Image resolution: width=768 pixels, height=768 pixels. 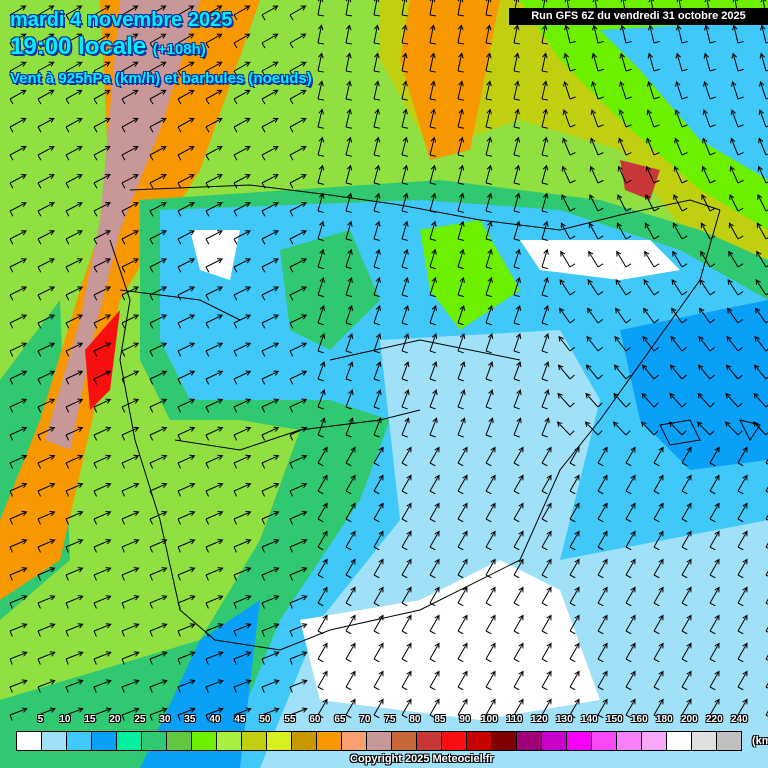 I want to click on legend-label: 55, so click(x=290, y=719).